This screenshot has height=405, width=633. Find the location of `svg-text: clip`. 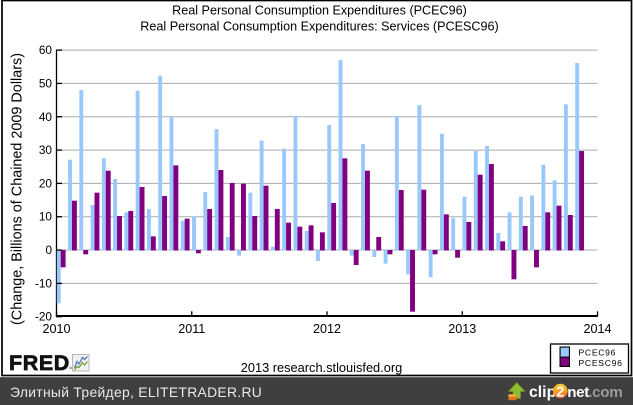

svg-text: clip is located at coordinates (542, 392).